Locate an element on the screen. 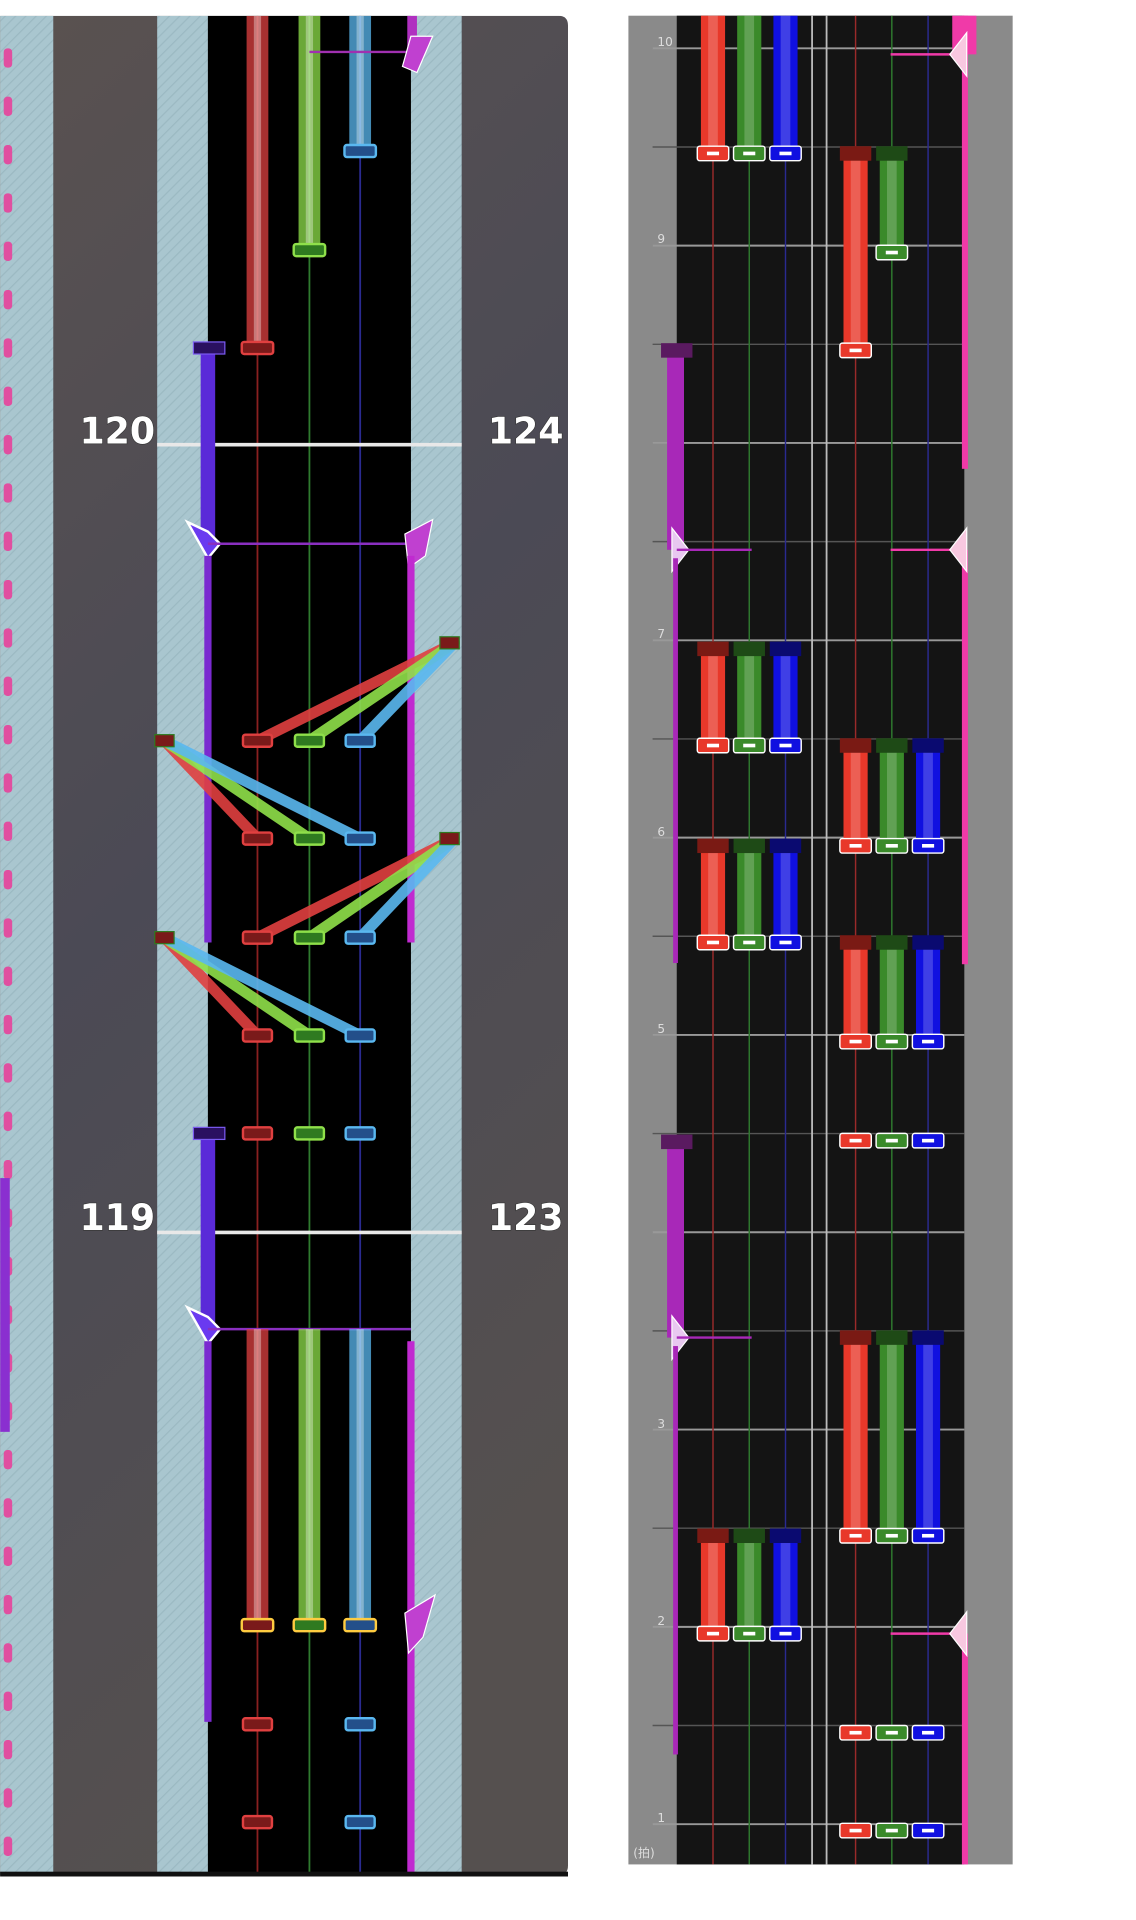  side-wall is located at coordinates (5, 1305).